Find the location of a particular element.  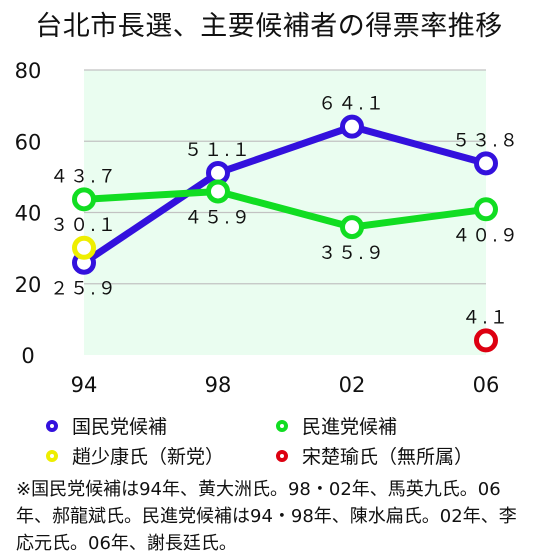

legend-label: 趙少康氏（新党） is located at coordinates (148, 457).